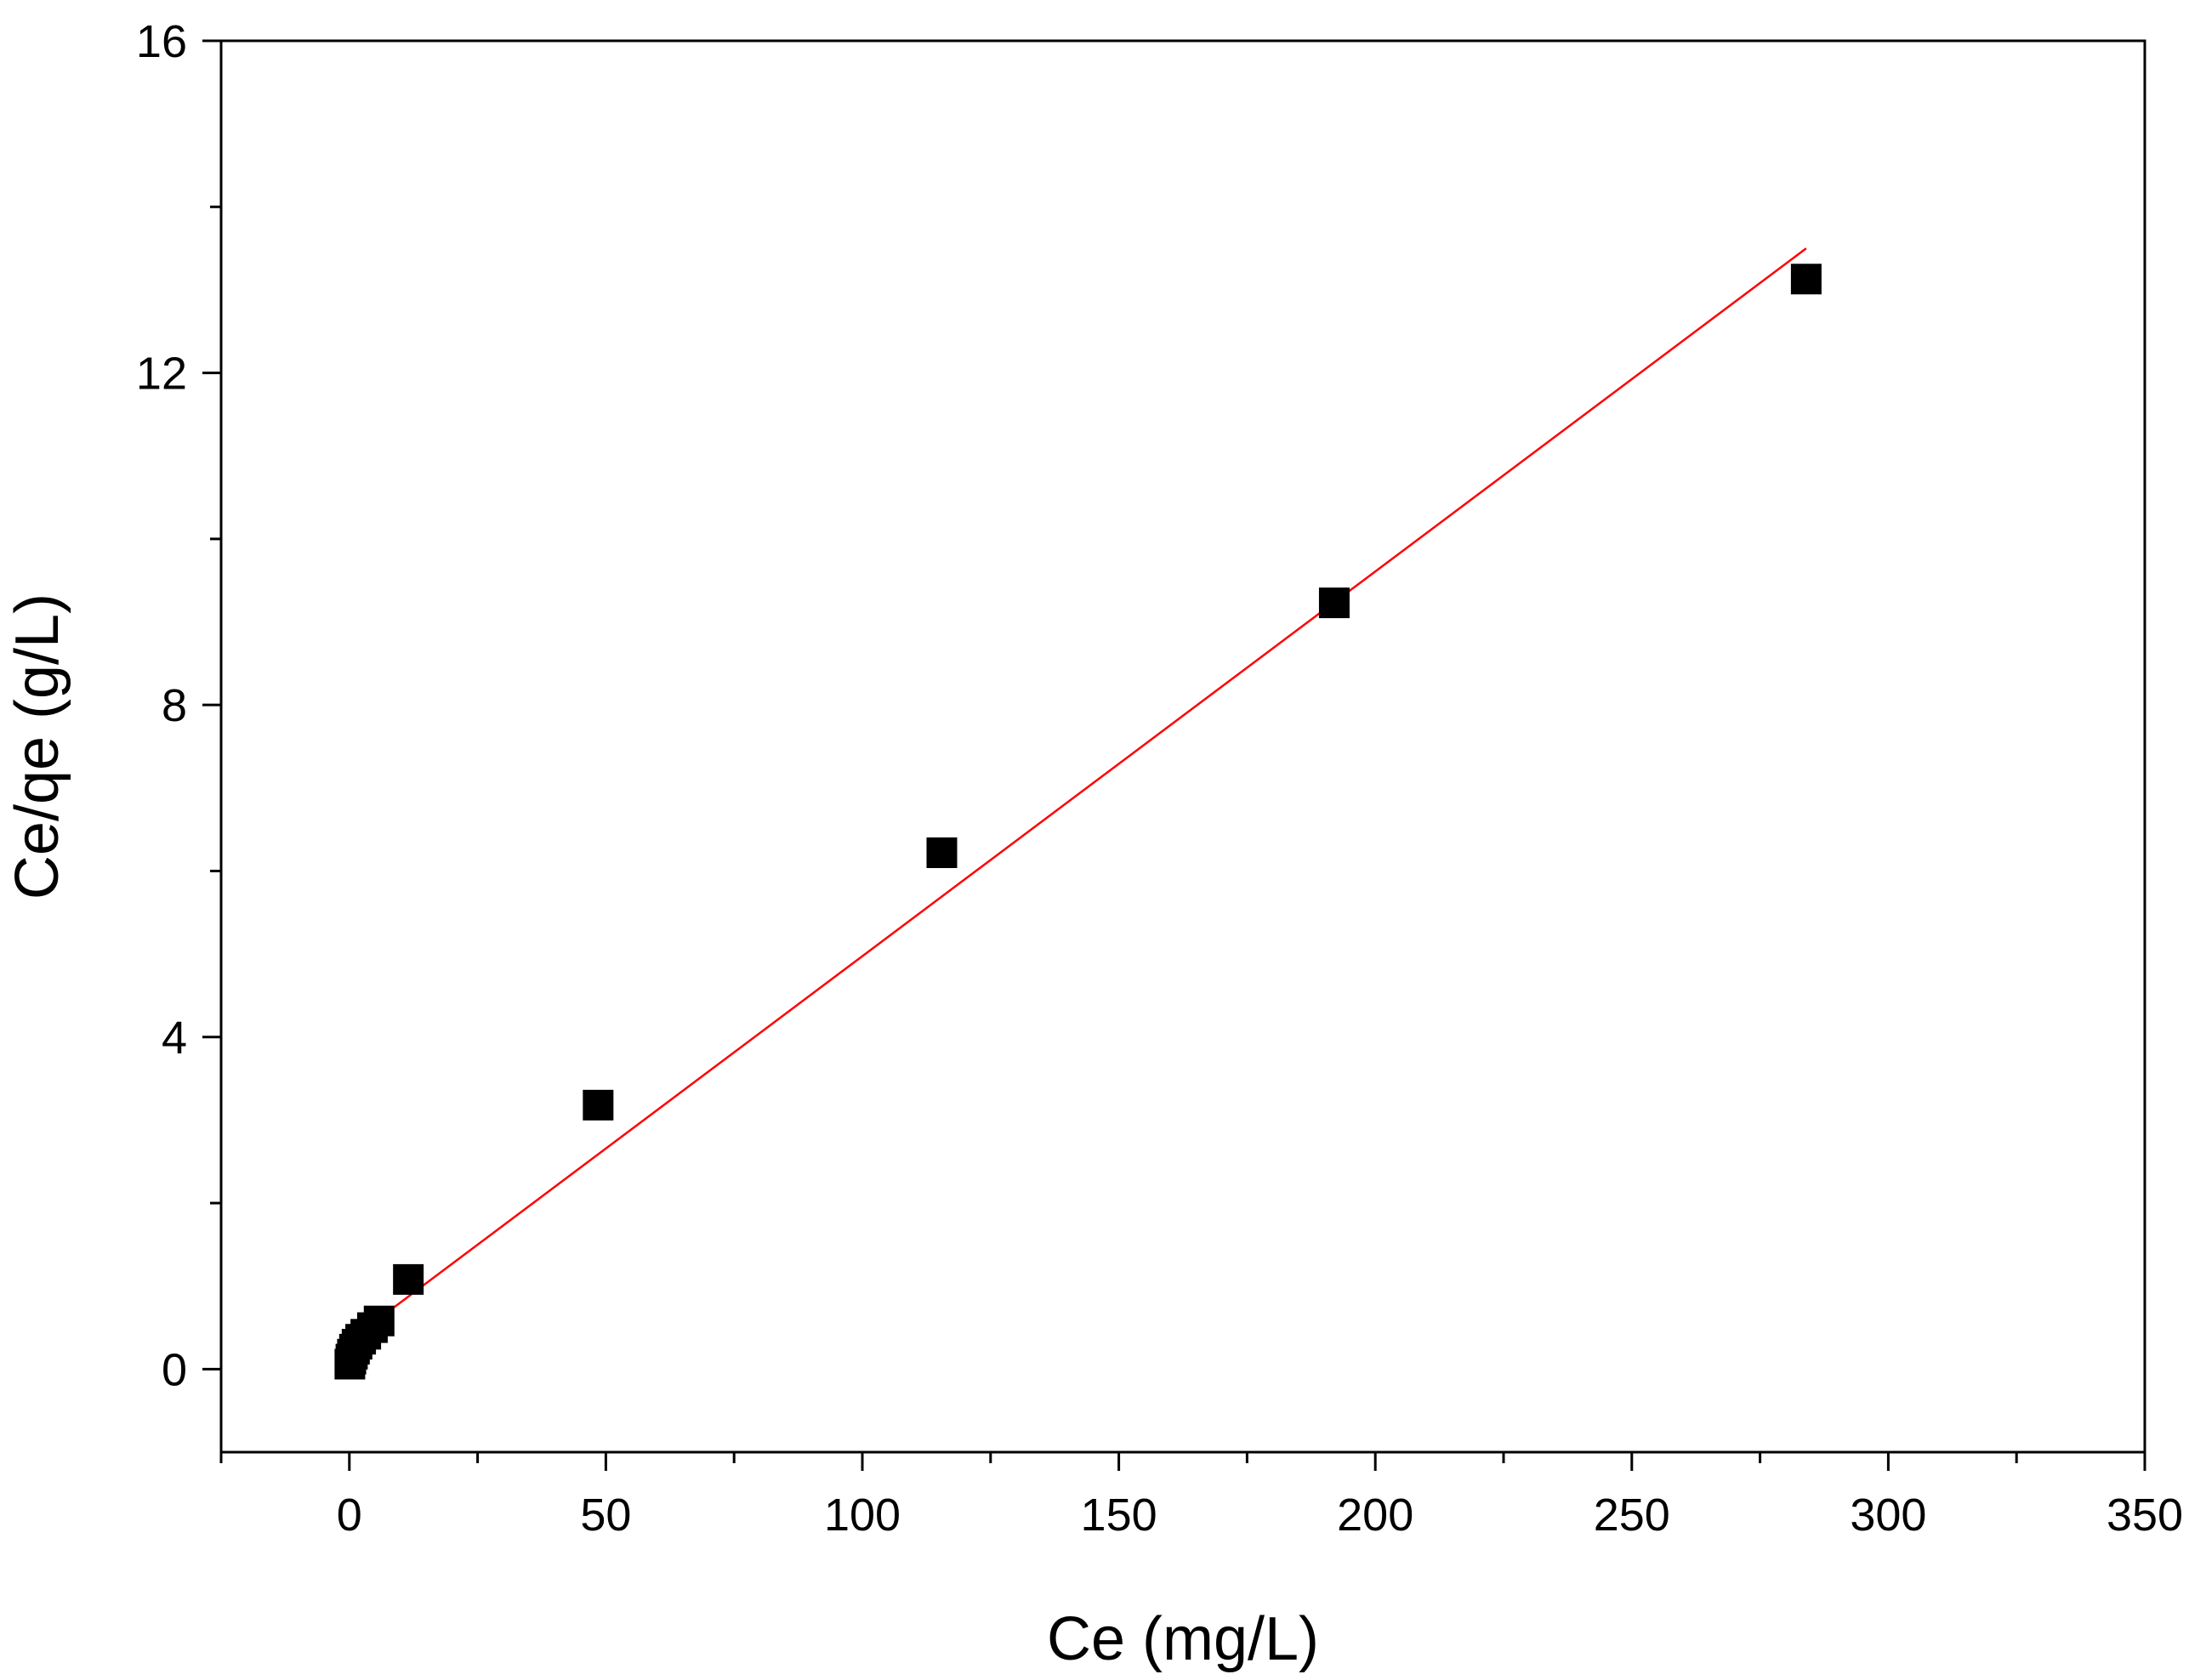 The width and height of the screenshot is (2189, 1680). I want to click on x-tick-label: 300, so click(1888, 1515).